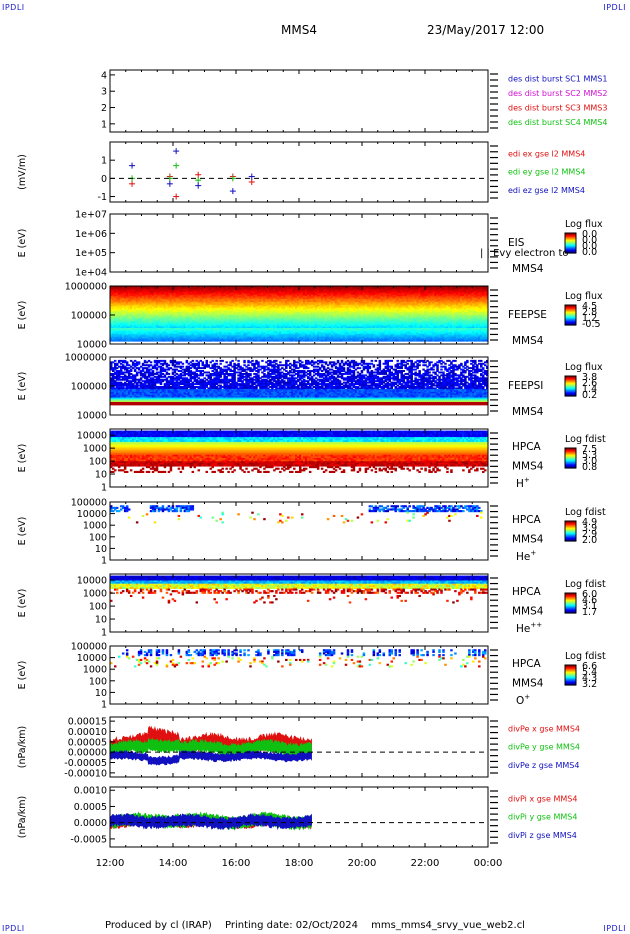 The height and width of the screenshot is (934, 630). What do you see at coordinates (486, 30) in the screenshot?
I see `datetime-title: 23/May/2017 12:00` at bounding box center [486, 30].